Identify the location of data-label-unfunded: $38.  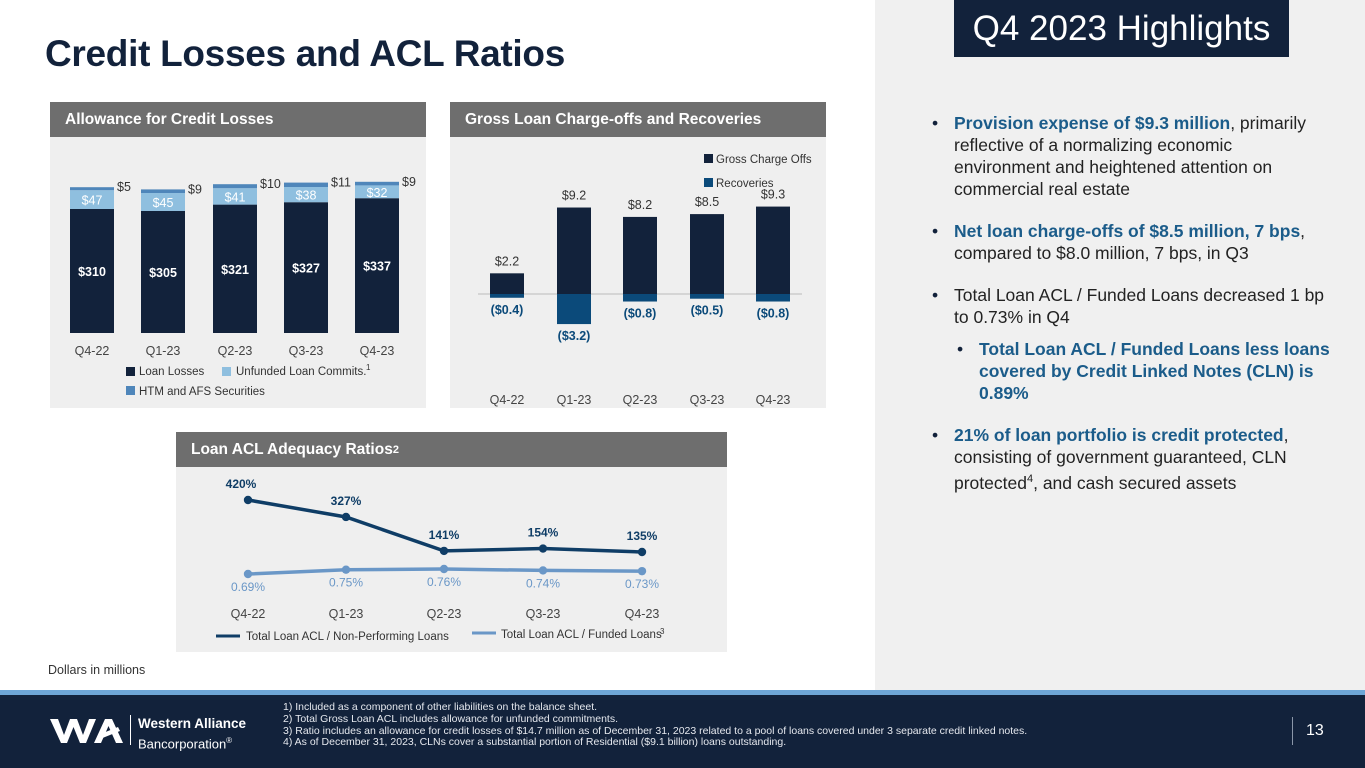
(306, 196).